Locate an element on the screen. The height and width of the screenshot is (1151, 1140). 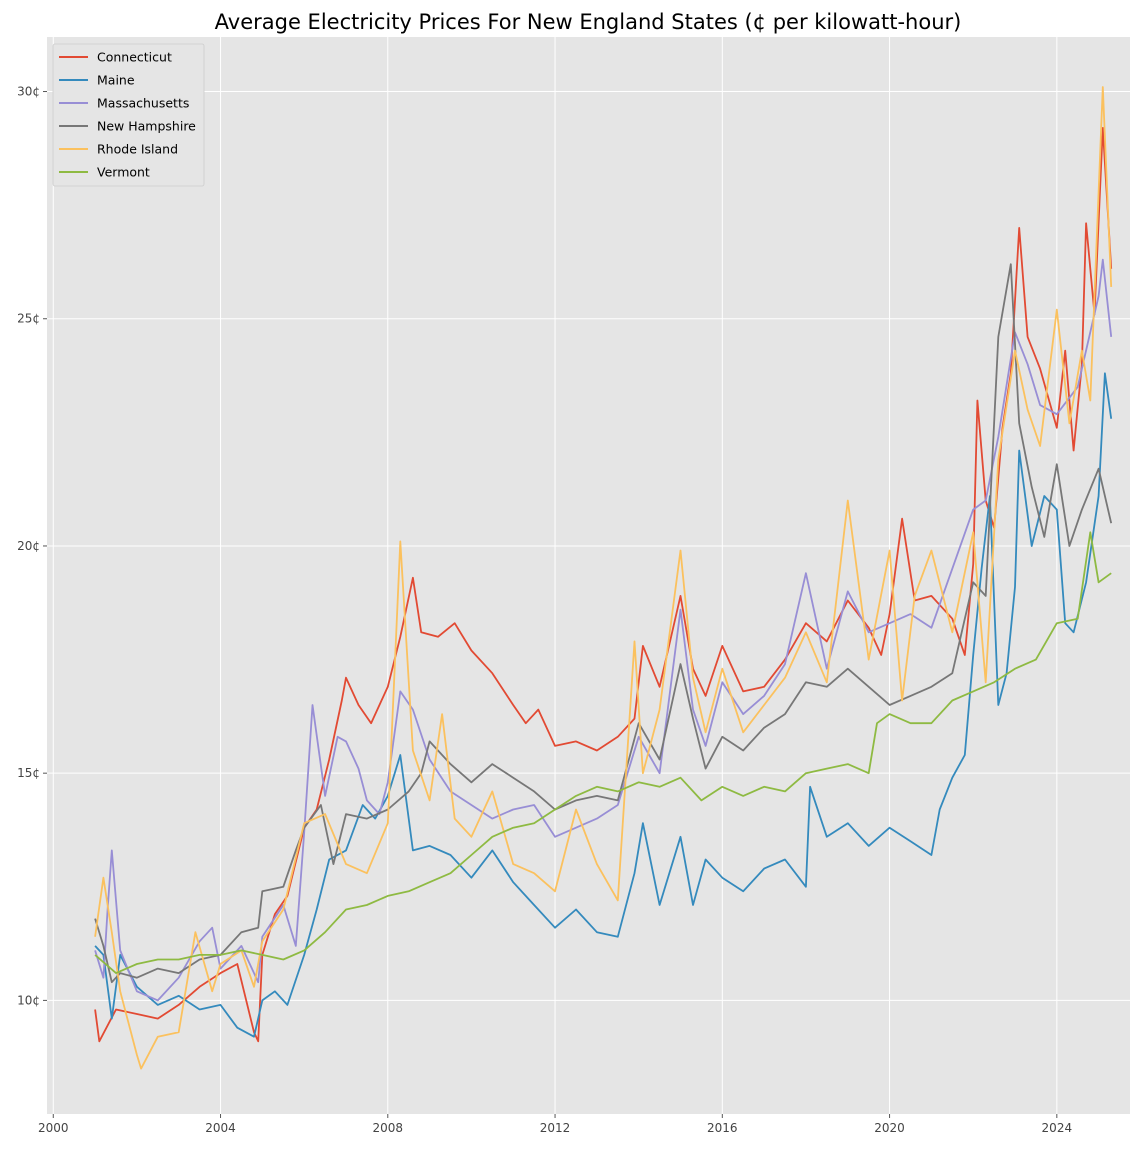
legend-label-new-hampshire: New Hampshire is located at coordinates (146, 126).